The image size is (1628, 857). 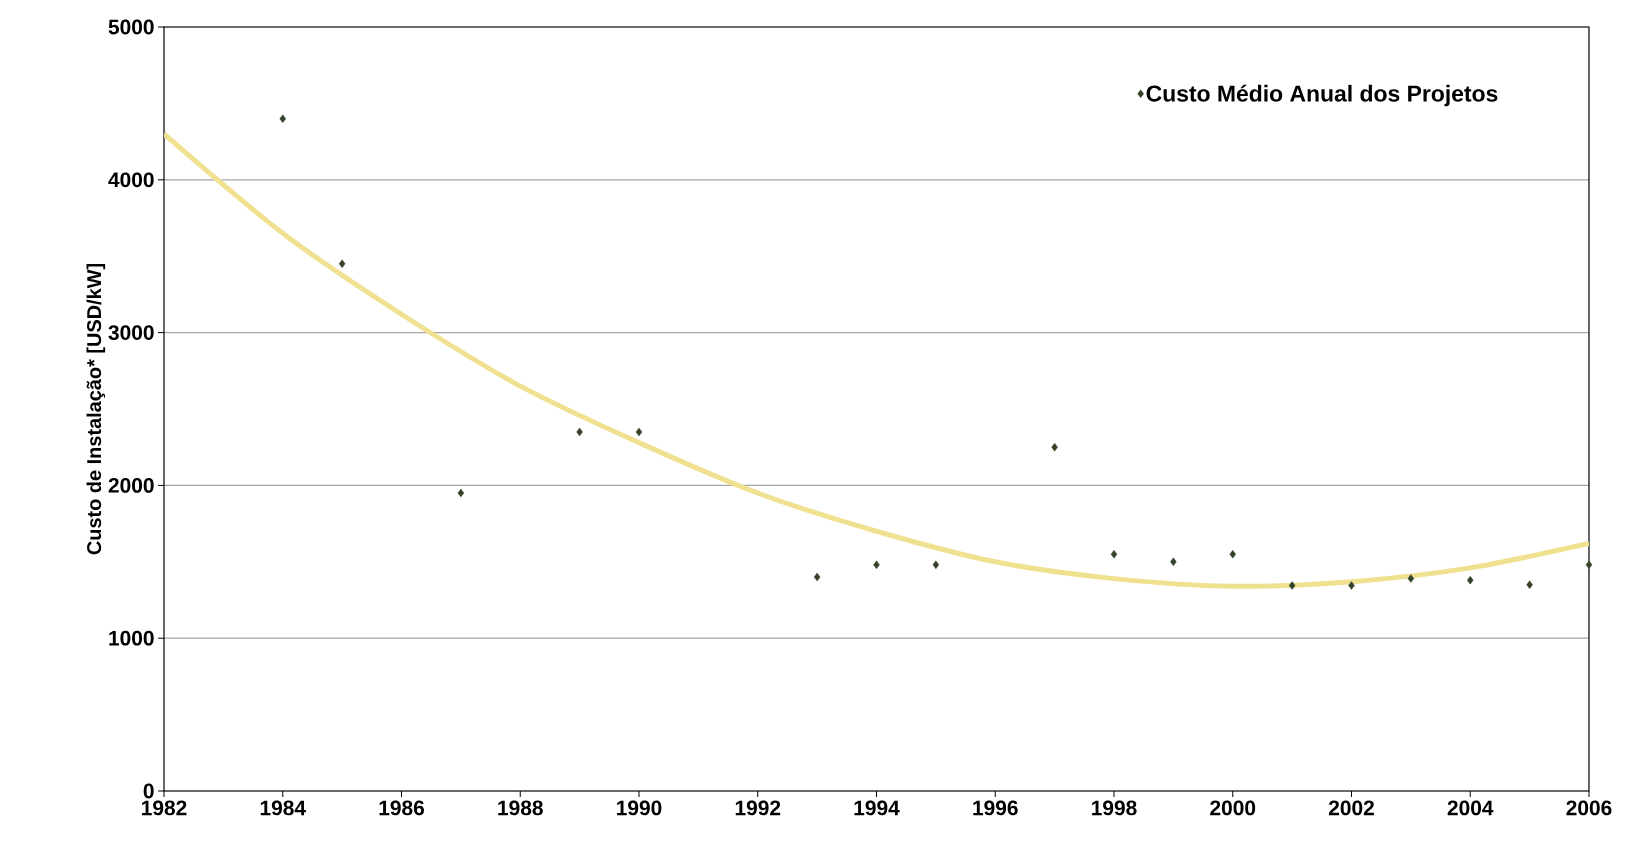 What do you see at coordinates (1470, 808) in the screenshot?
I see `x-tick-label: 2004` at bounding box center [1470, 808].